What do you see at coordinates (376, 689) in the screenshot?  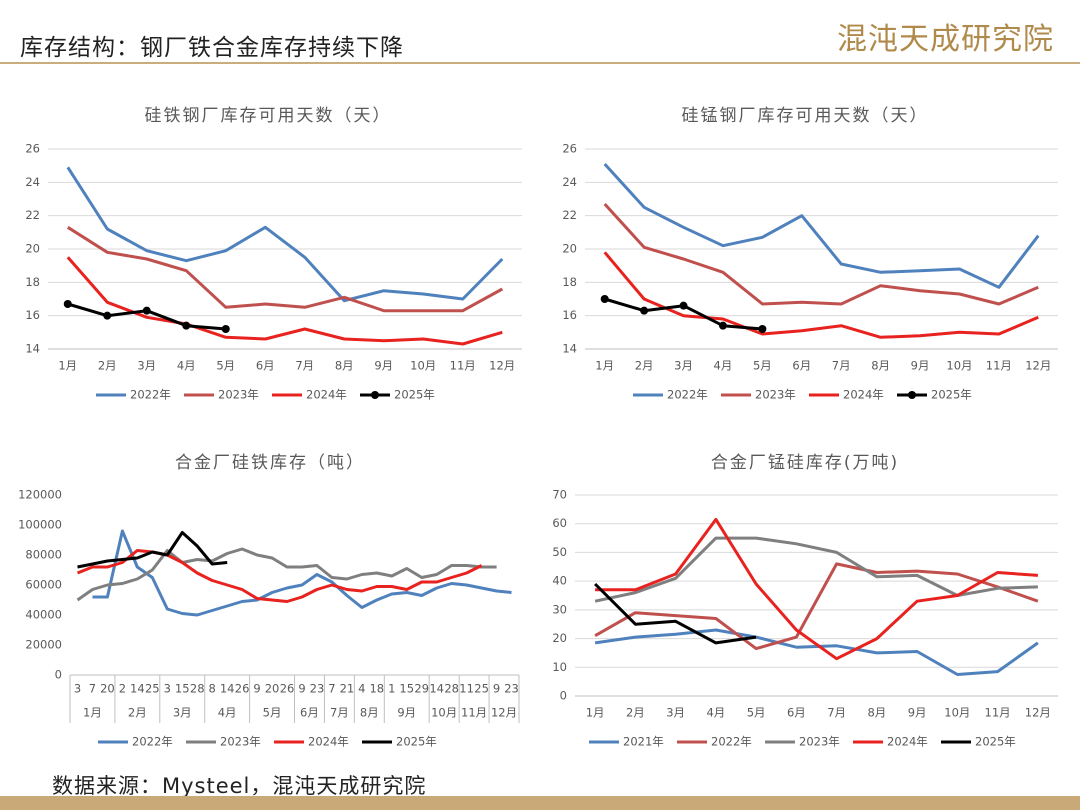 I see `x-tick-label: 18` at bounding box center [376, 689].